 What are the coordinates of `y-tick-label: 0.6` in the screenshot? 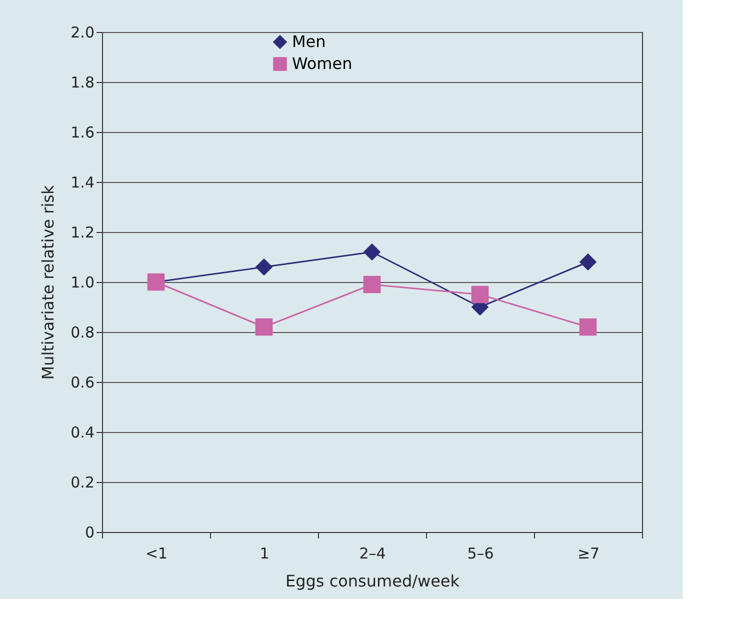 It's located at (82, 383).